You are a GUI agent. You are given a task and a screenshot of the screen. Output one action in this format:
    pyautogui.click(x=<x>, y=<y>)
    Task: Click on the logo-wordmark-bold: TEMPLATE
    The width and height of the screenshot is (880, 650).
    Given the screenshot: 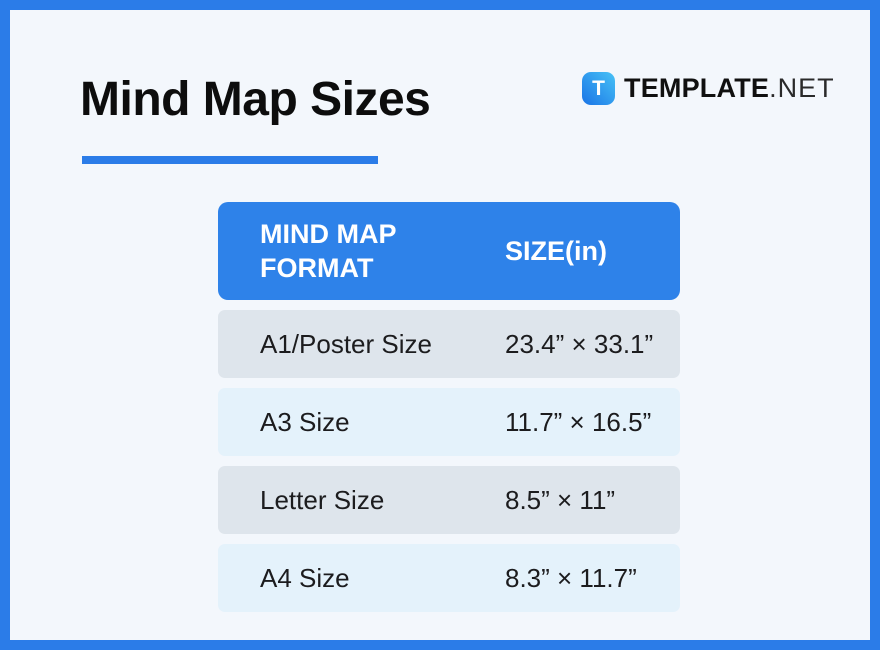 What is the action you would take?
    pyautogui.click(x=697, y=88)
    